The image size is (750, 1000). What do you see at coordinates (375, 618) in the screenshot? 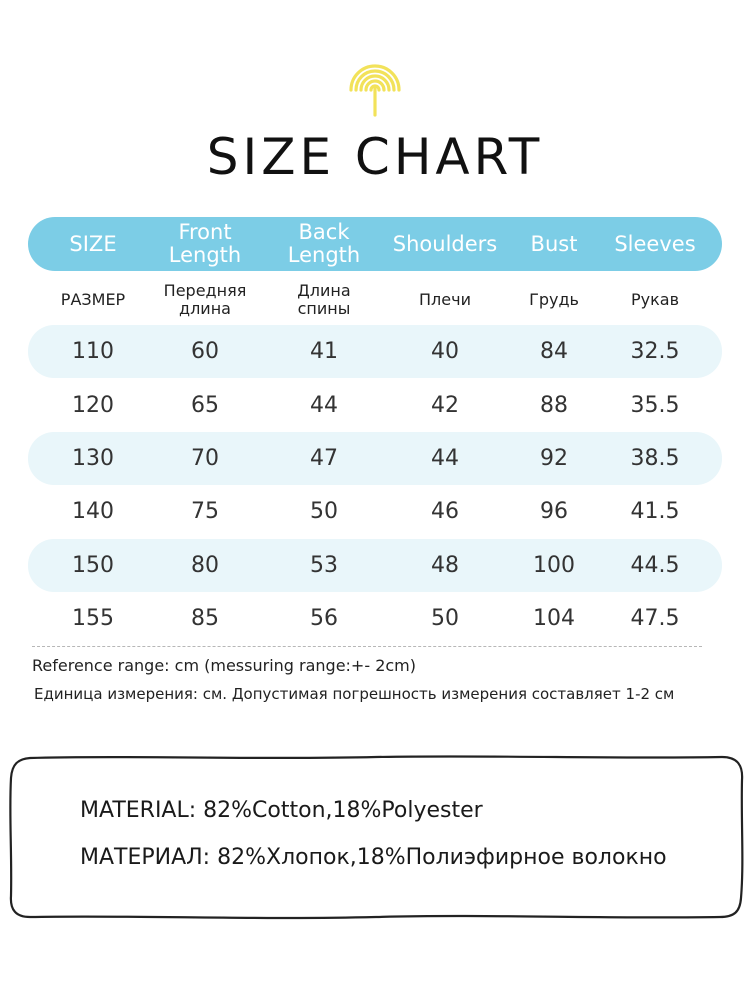
I see `table-row: 155 85 56 50 104 47.5` at bounding box center [375, 618].